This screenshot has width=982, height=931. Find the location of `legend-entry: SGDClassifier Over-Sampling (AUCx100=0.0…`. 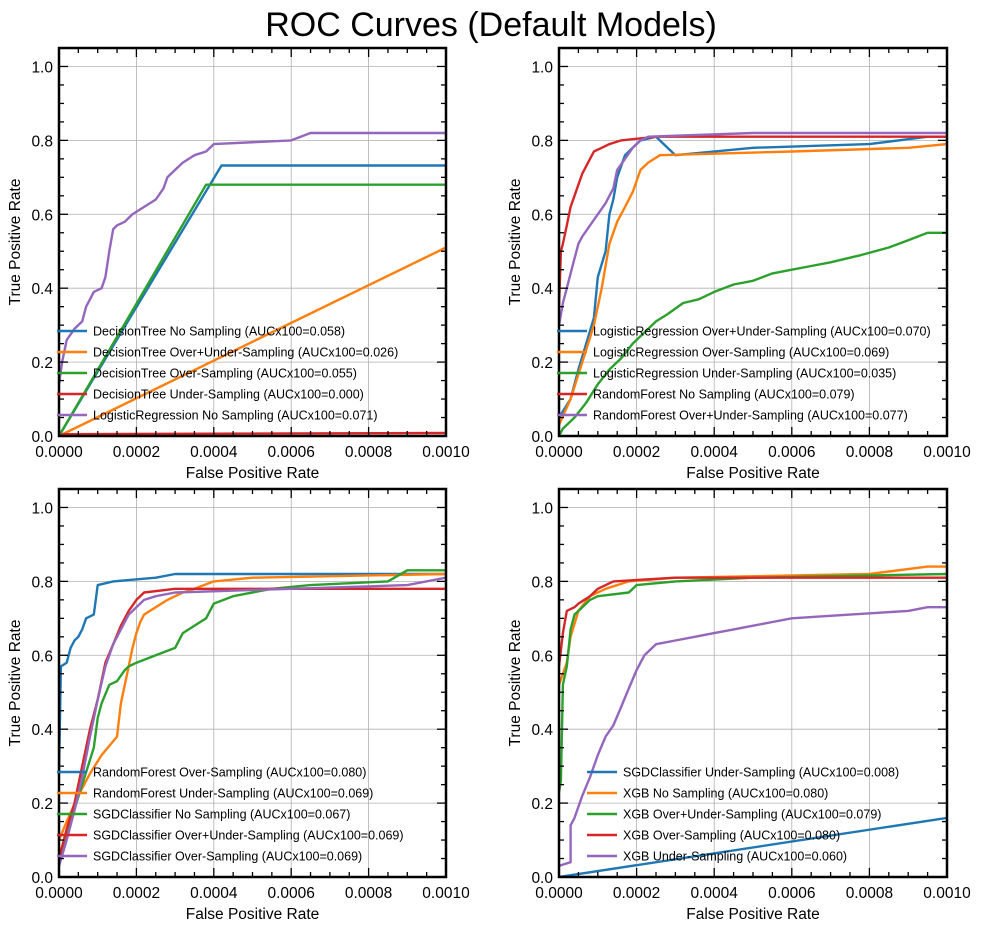

legend-entry: SGDClassifier Over-Sampling (AUCx100=0.0… is located at coordinates (227, 857).